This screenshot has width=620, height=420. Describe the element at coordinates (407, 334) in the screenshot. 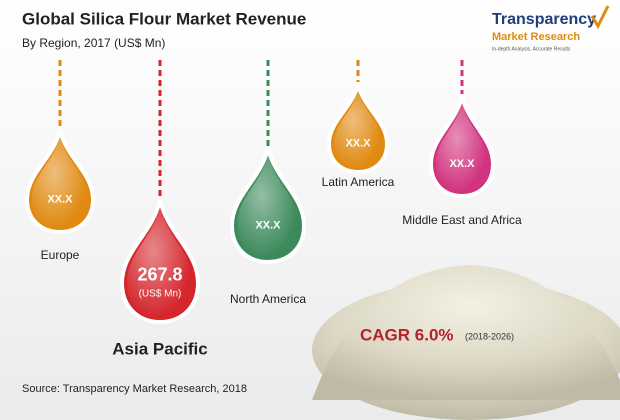

I see `cagr: CAGR 6.0%` at that location.